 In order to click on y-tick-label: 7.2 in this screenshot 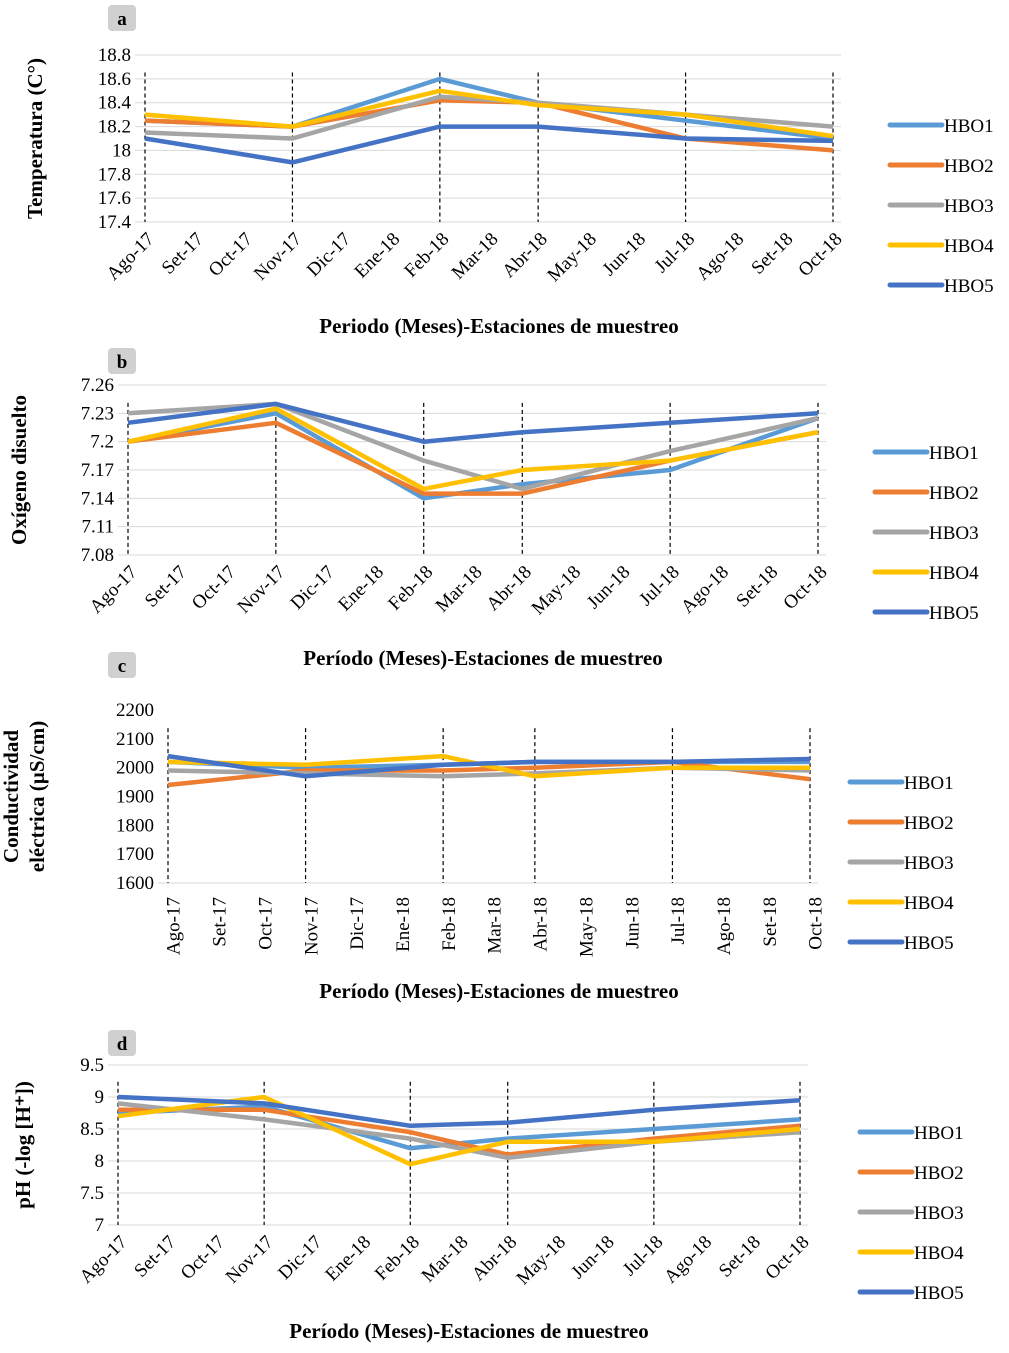, I will do `click(102, 442)`.